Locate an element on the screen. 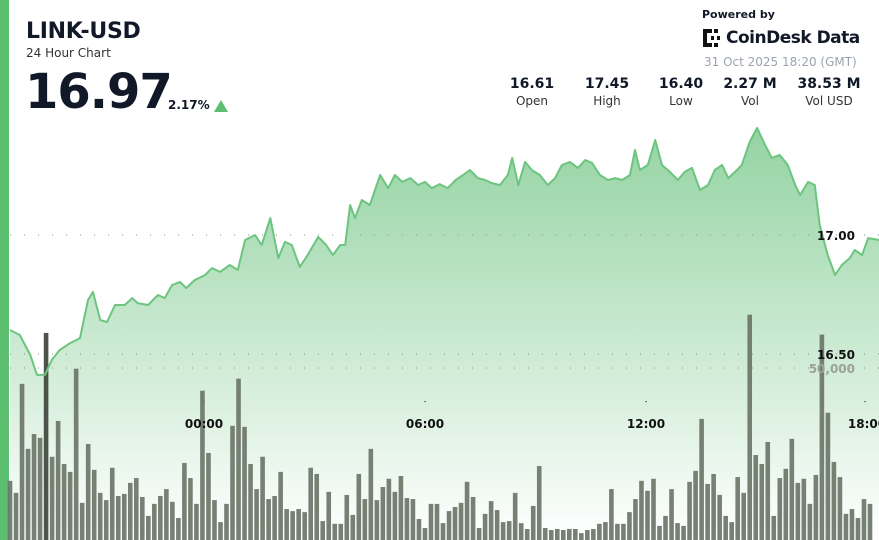 The image size is (879, 540). time-tick-label: 12:00 is located at coordinates (646, 424).